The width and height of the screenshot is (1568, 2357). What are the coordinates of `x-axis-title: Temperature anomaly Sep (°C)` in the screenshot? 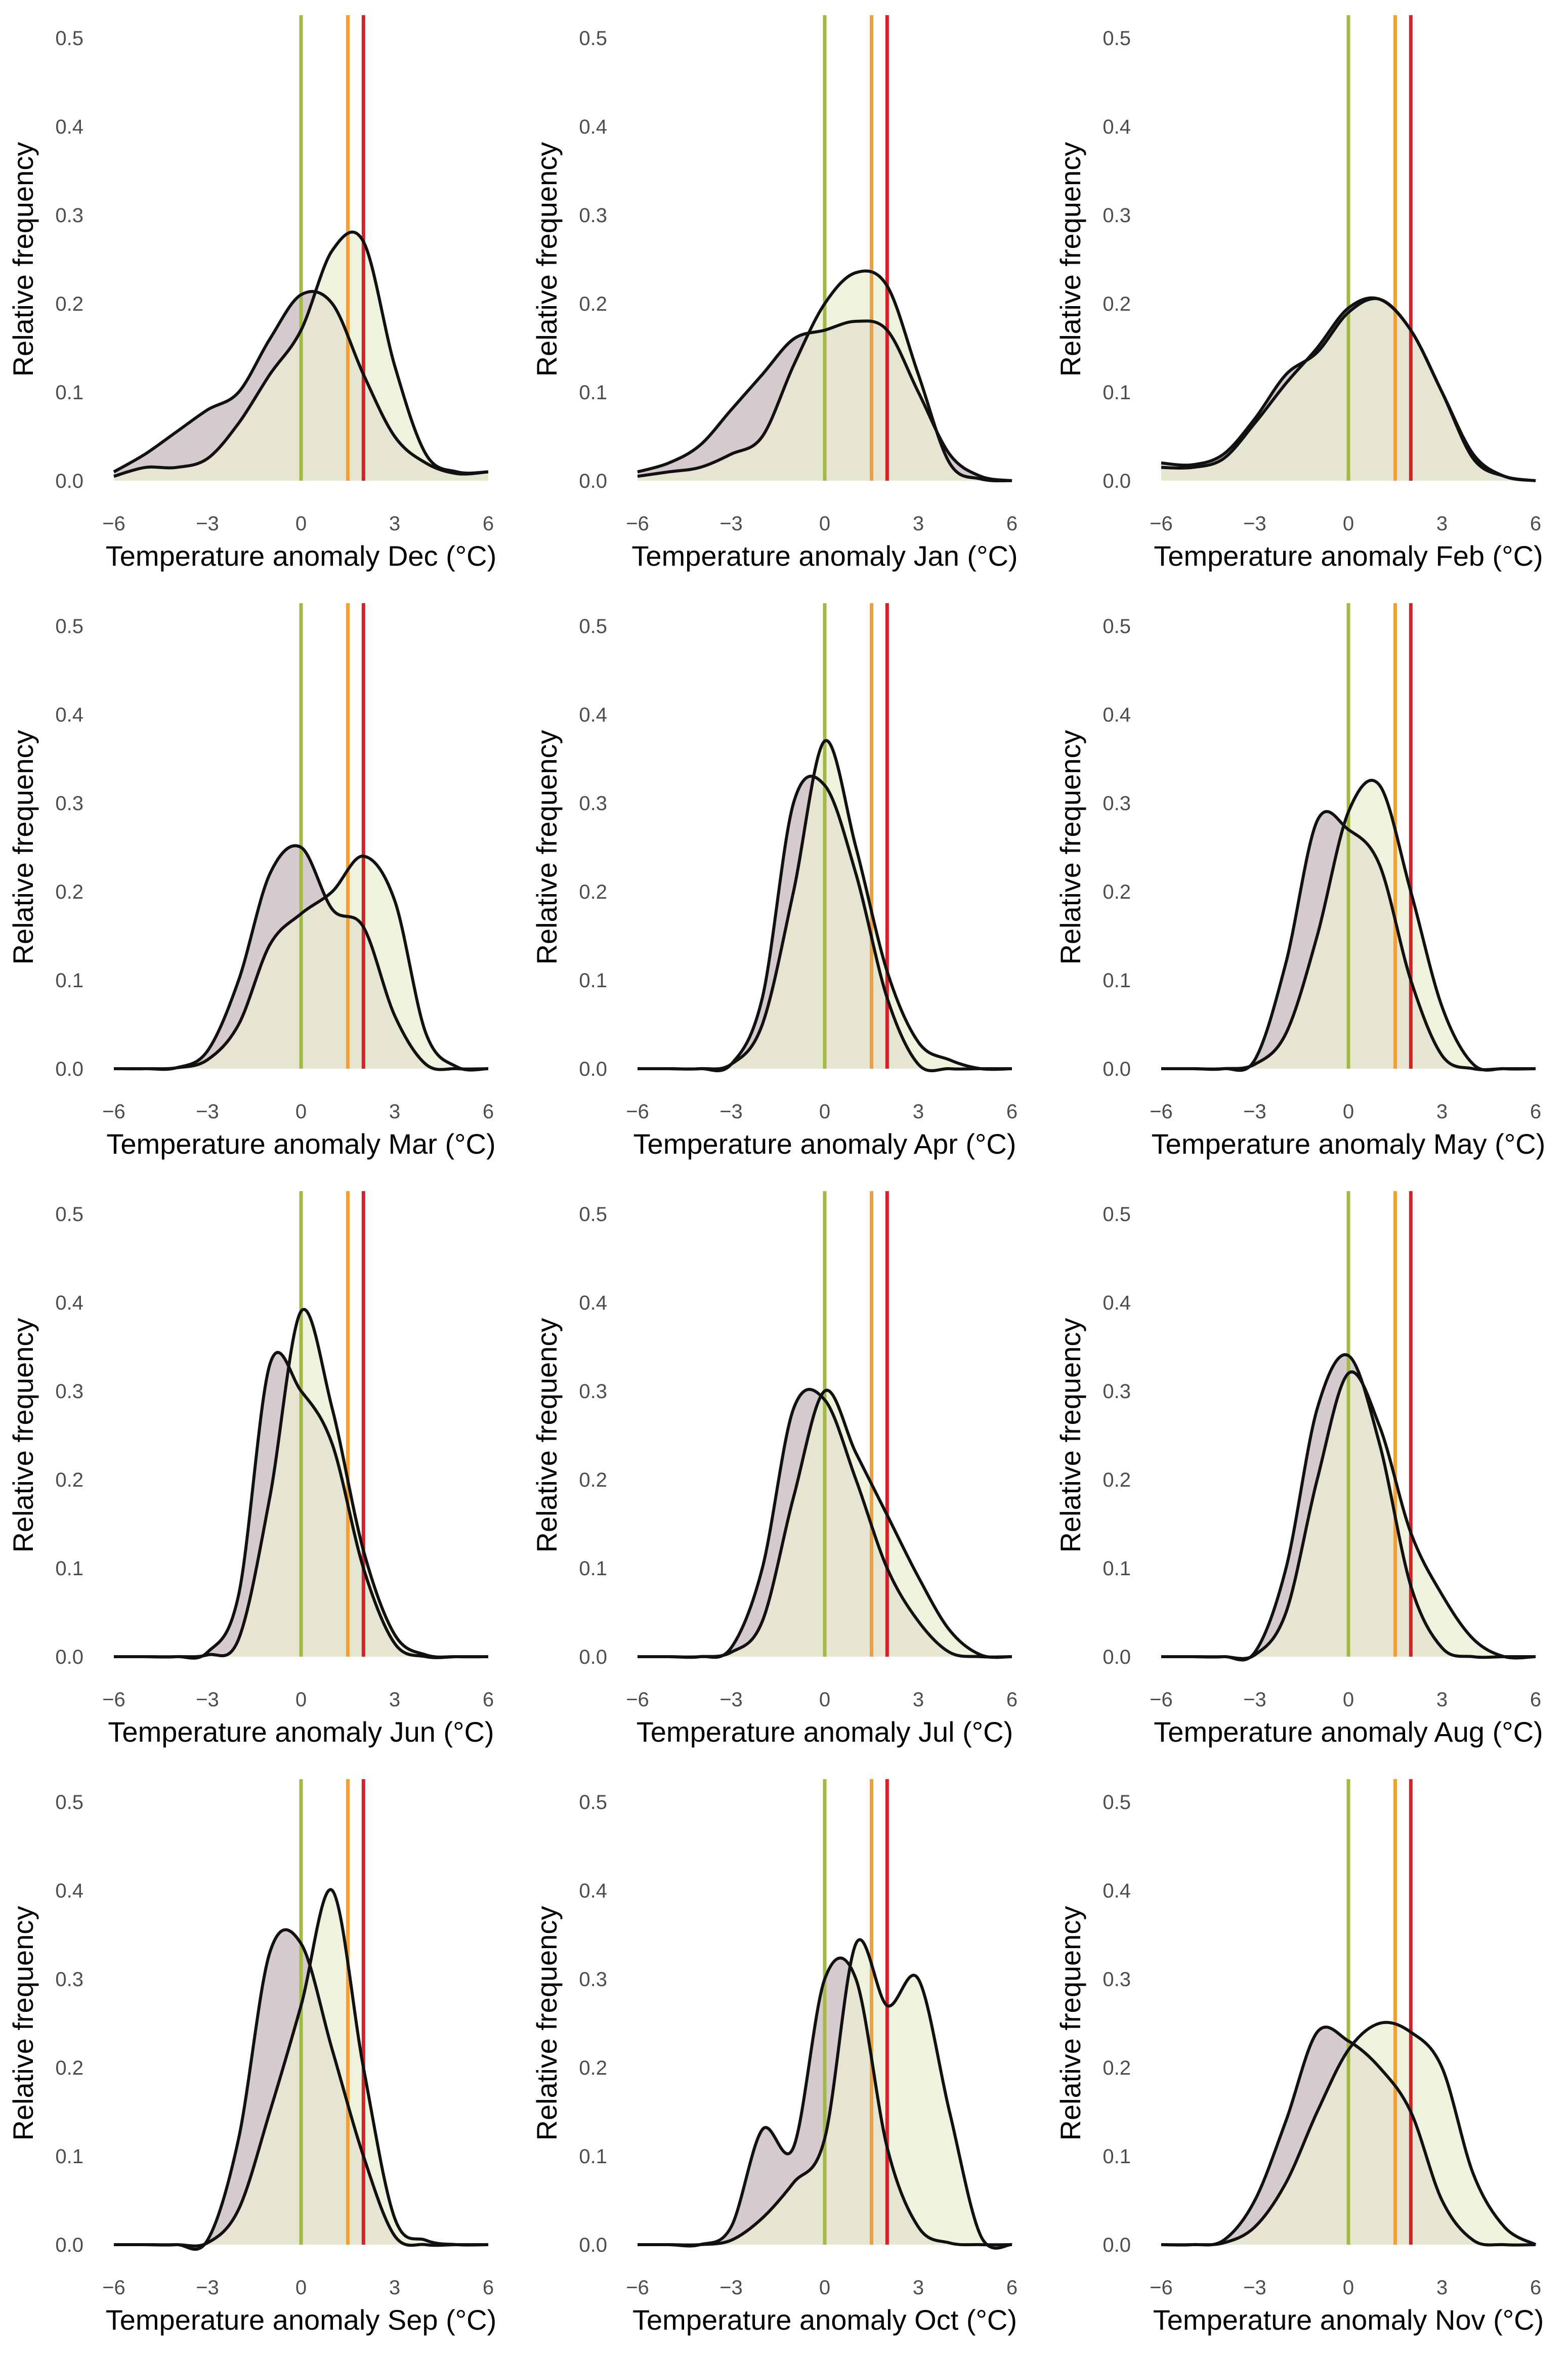 It's located at (301, 2320).